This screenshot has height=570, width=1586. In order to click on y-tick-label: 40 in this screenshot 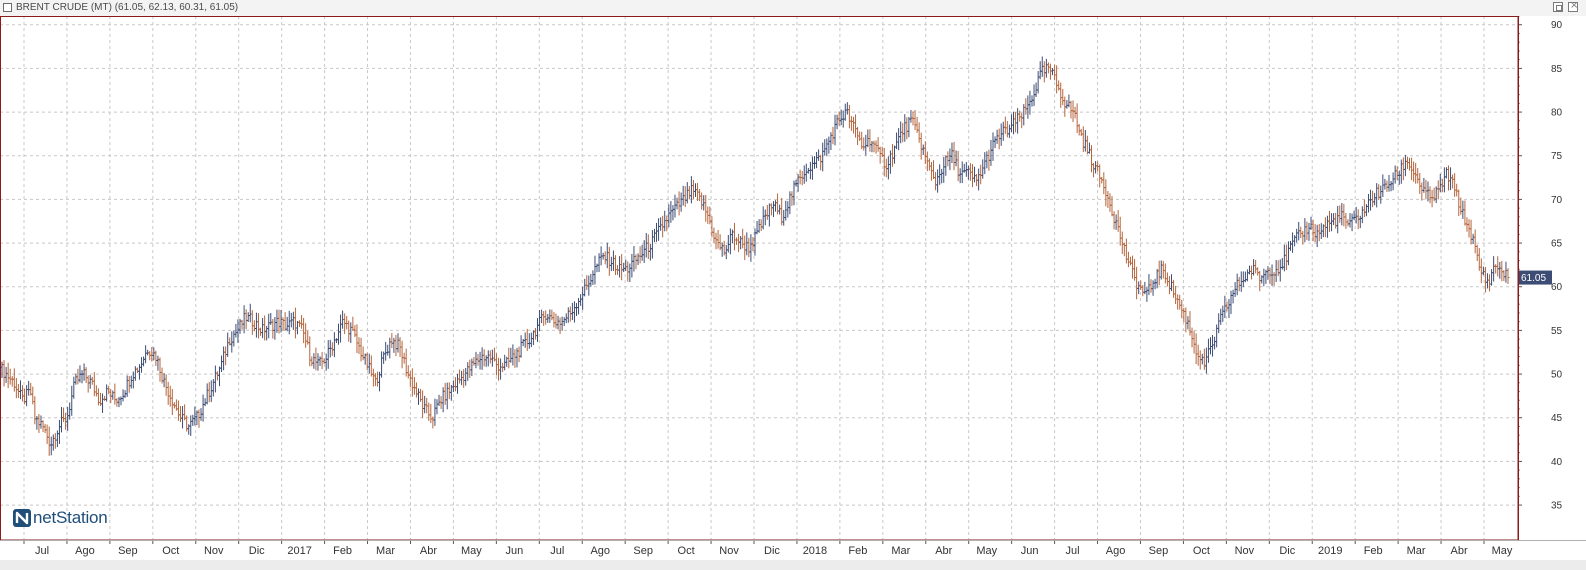, I will do `click(1557, 462)`.